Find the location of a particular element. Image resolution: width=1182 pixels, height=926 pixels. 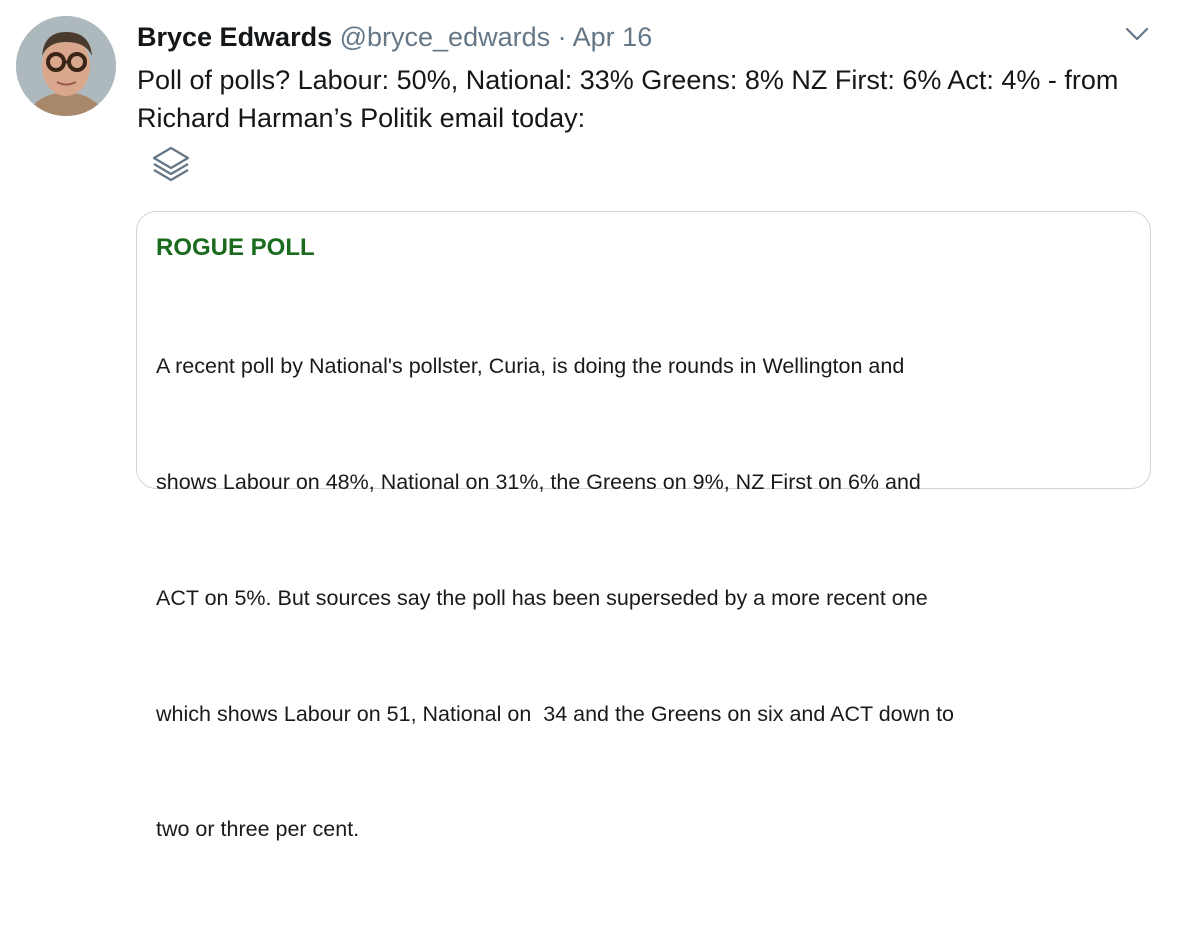

tweet-header: Bryce Edwards @bryce_edwards · Apr 16 is located at coordinates (394, 37).